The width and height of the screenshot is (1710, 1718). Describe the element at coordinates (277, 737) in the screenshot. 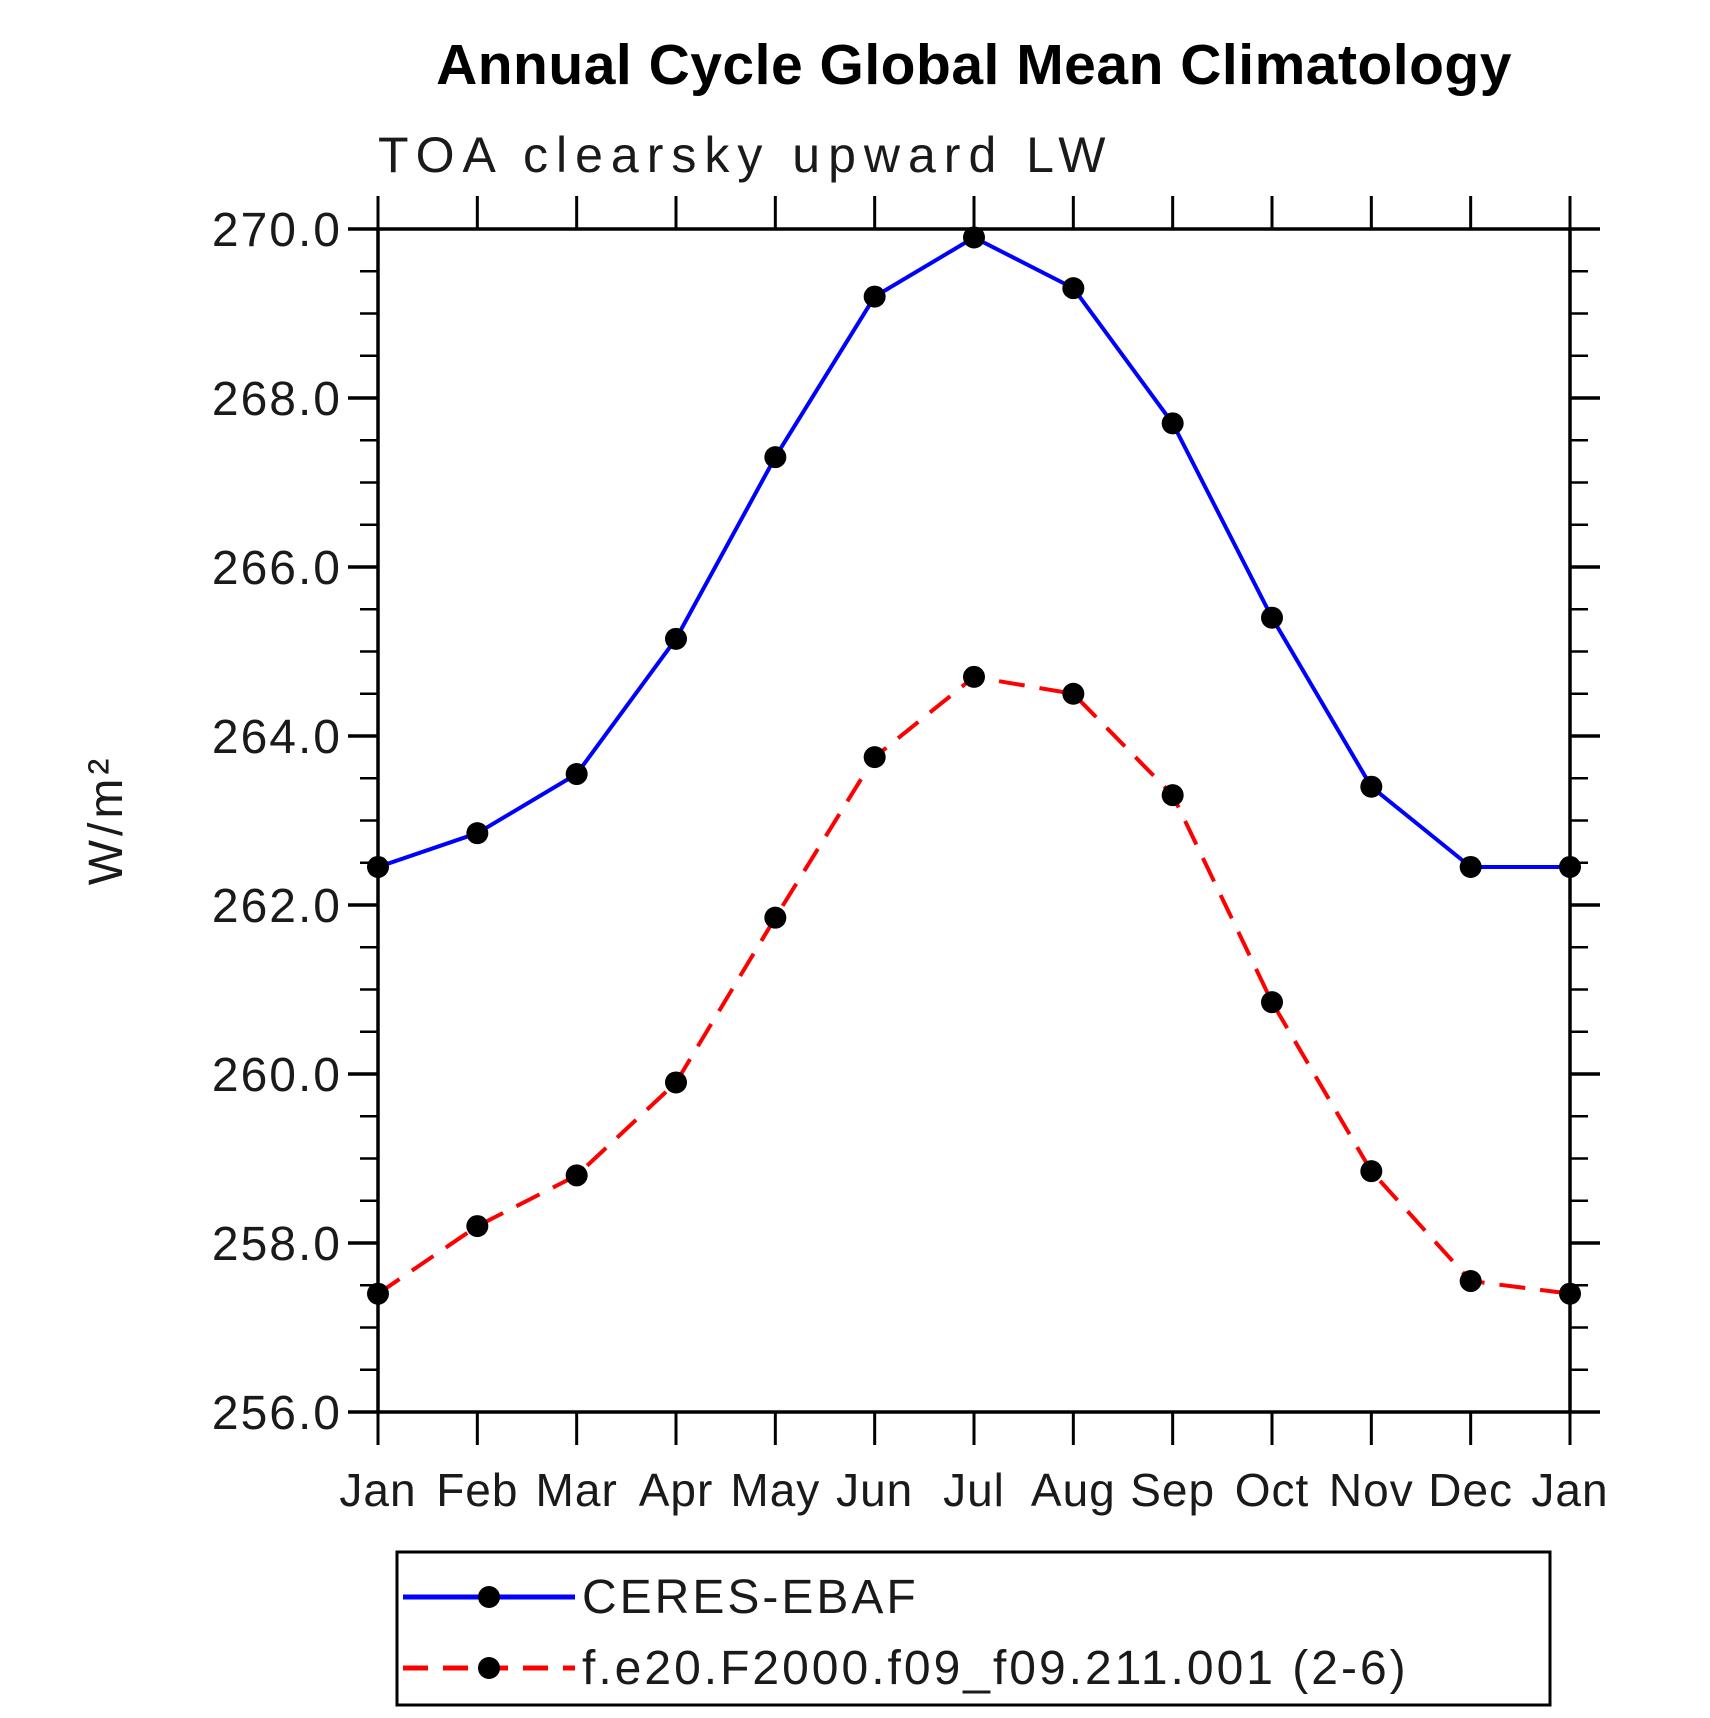

I see `y-tick-label: 264.0` at that location.